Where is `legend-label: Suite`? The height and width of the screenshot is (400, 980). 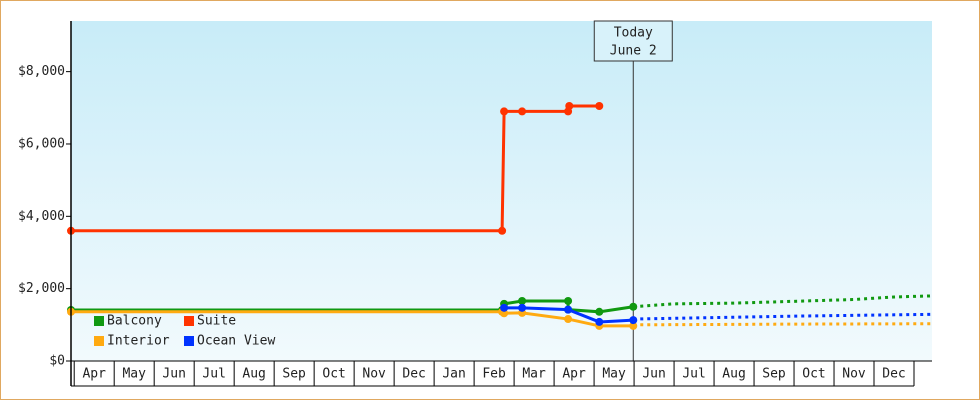
legend-label: Suite is located at coordinates (216, 321).